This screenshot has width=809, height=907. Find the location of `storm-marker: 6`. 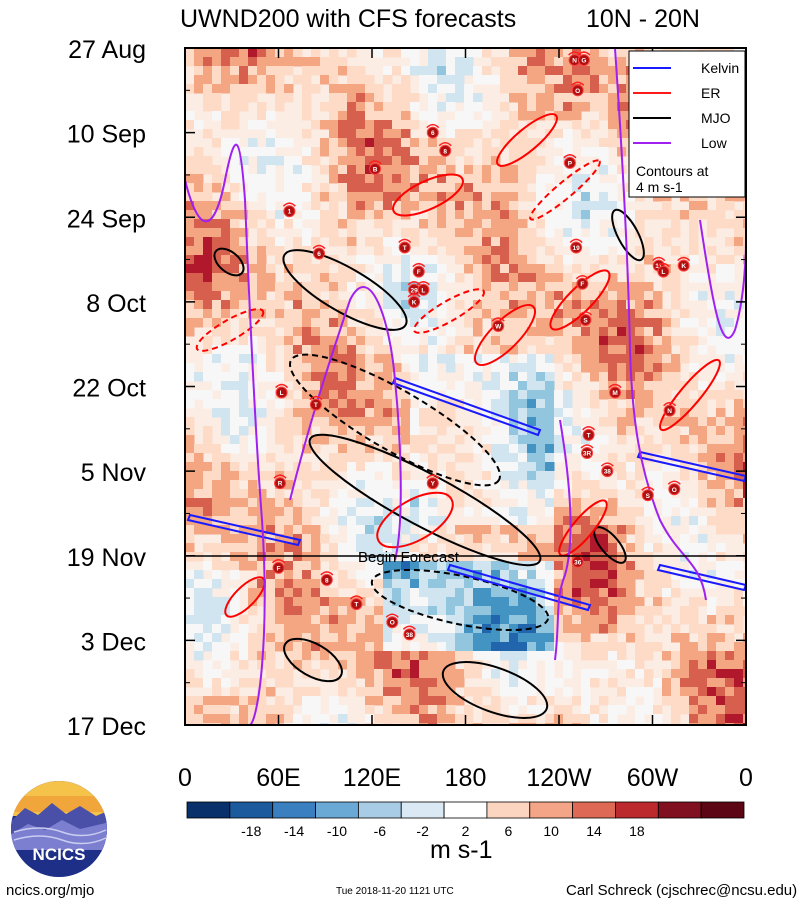

storm-marker: 6 is located at coordinates (433, 131).